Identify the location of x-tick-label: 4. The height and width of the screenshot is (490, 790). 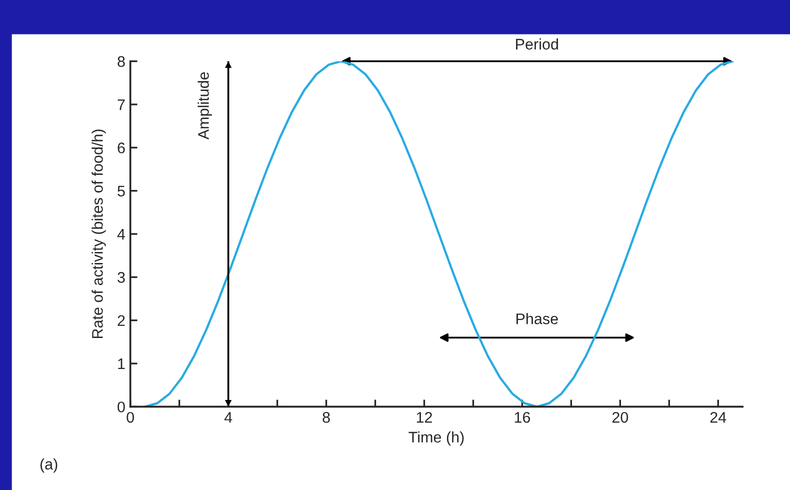
(228, 417).